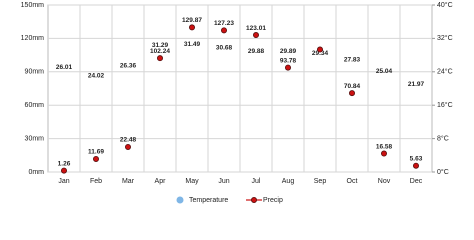 The width and height of the screenshot is (474, 240). I want to click on temperature-label: 27.83, so click(352, 60).